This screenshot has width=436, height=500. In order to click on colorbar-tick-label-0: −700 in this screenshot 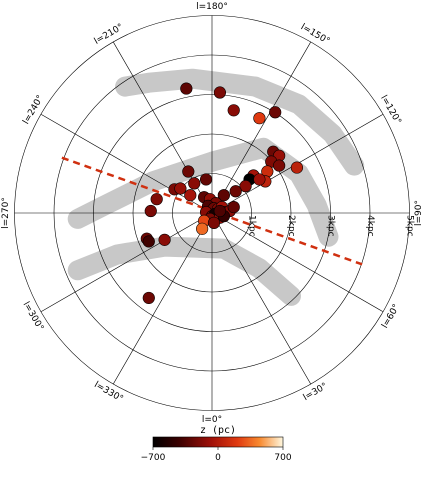, I will do `click(153, 458)`.